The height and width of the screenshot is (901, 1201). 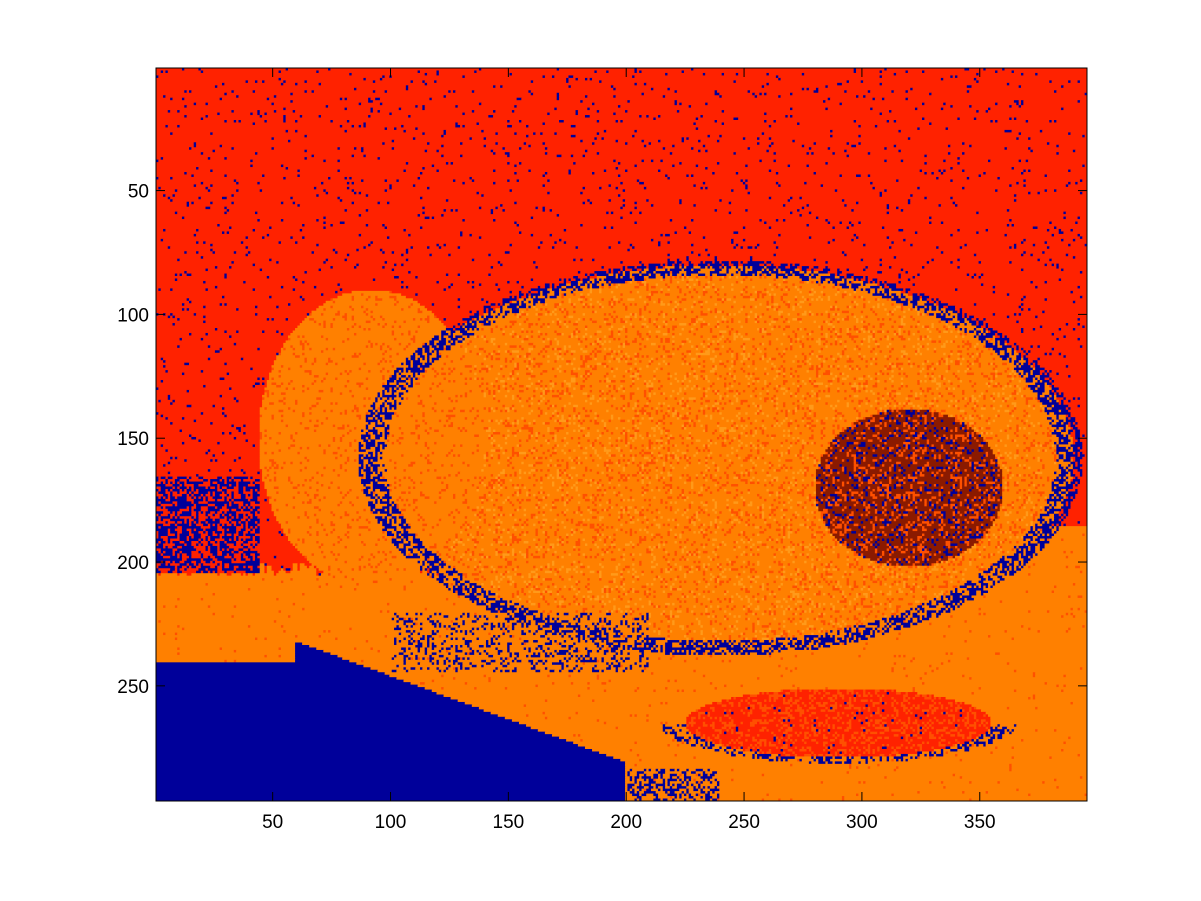 I want to click on y-tick-label: 250, so click(x=133, y=687).